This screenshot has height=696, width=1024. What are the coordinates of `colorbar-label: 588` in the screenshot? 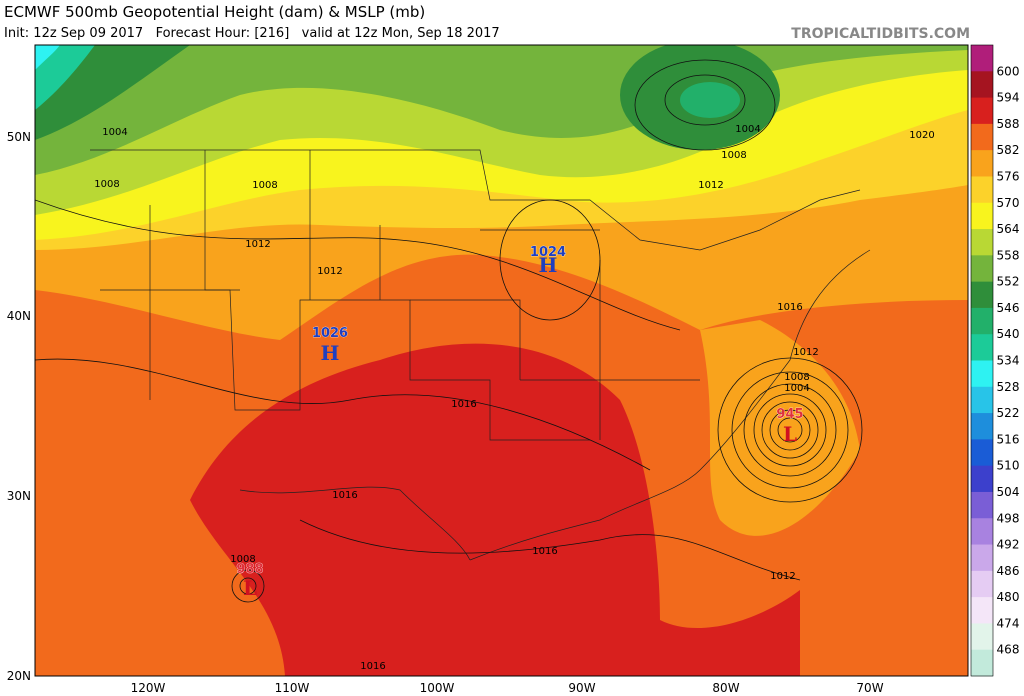 It's located at (1008, 124).